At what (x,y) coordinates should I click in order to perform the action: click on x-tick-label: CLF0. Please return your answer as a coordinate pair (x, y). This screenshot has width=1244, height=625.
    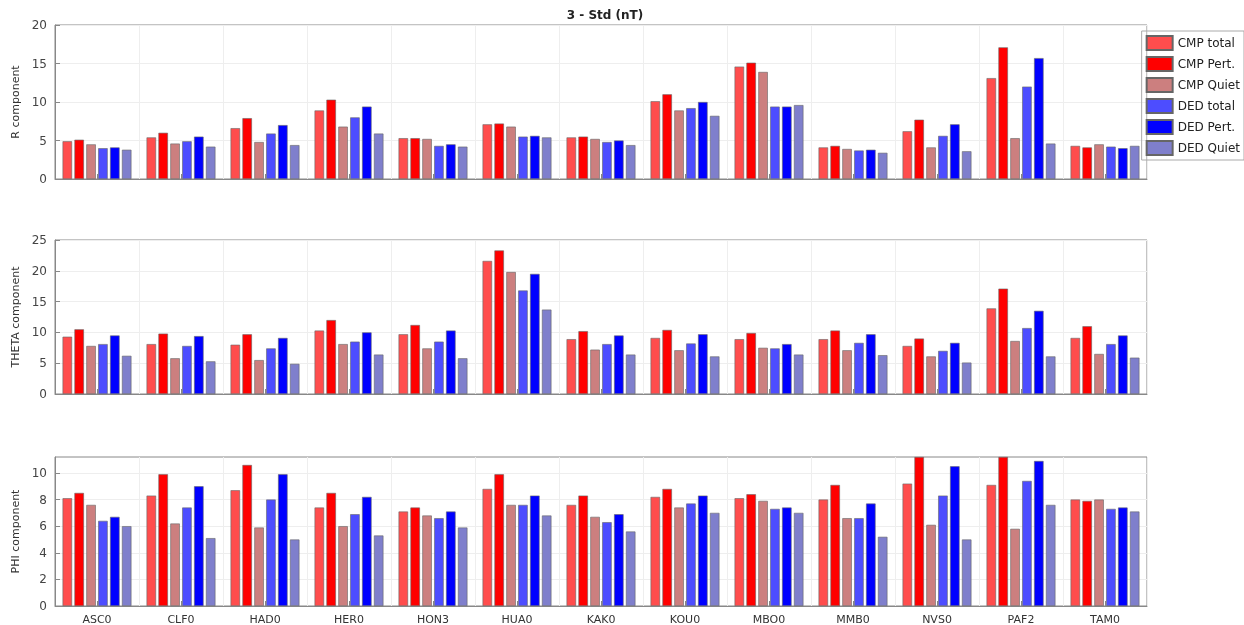
    Looking at the image, I should click on (181, 619).